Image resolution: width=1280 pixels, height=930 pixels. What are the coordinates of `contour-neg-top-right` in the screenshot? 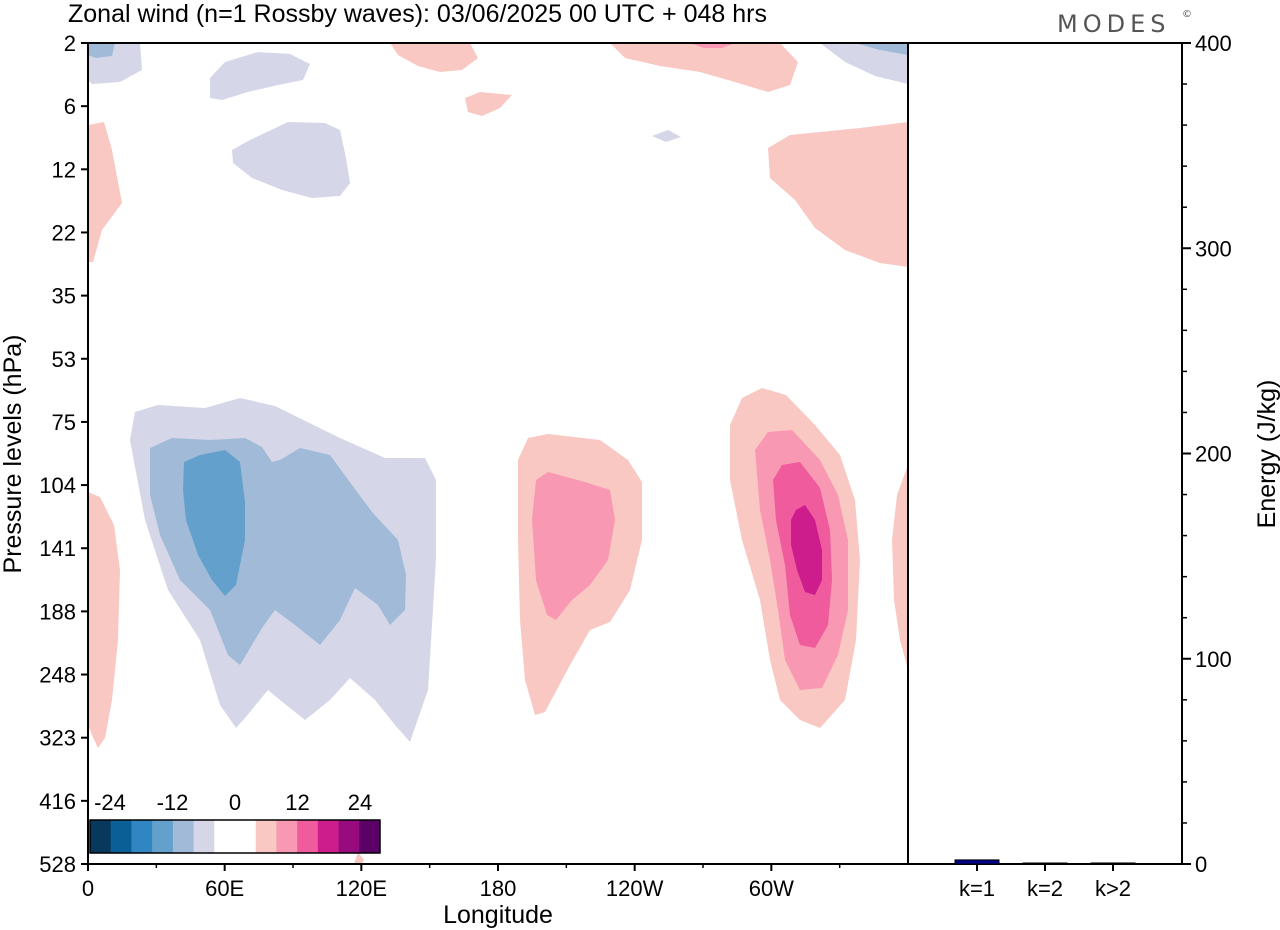 It's located at (864, 63).